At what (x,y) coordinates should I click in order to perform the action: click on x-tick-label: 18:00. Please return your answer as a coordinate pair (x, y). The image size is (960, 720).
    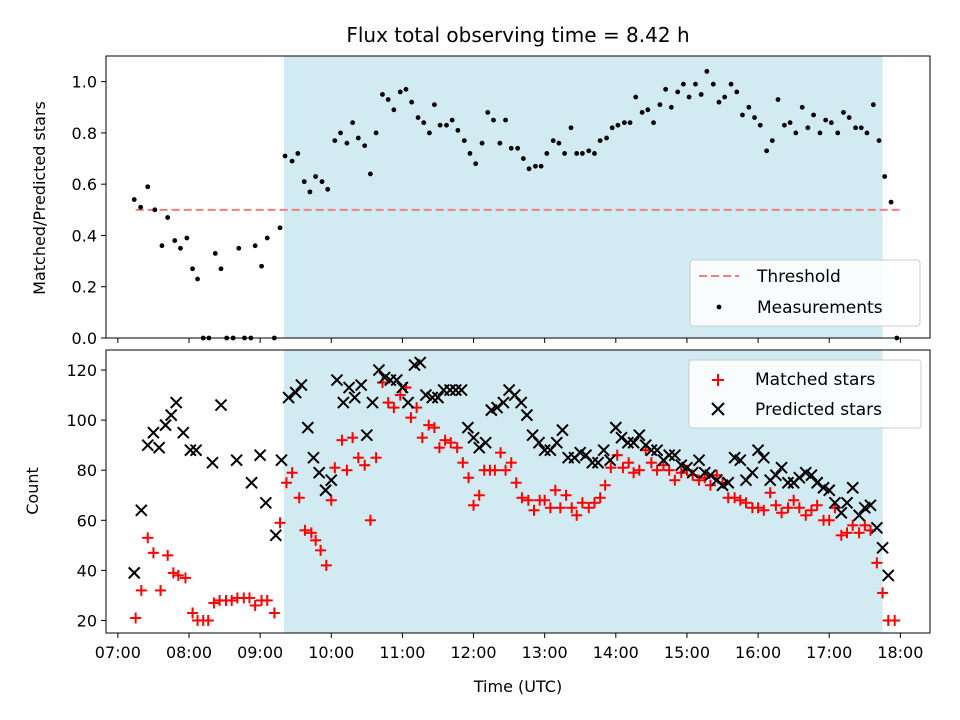
    Looking at the image, I should click on (900, 652).